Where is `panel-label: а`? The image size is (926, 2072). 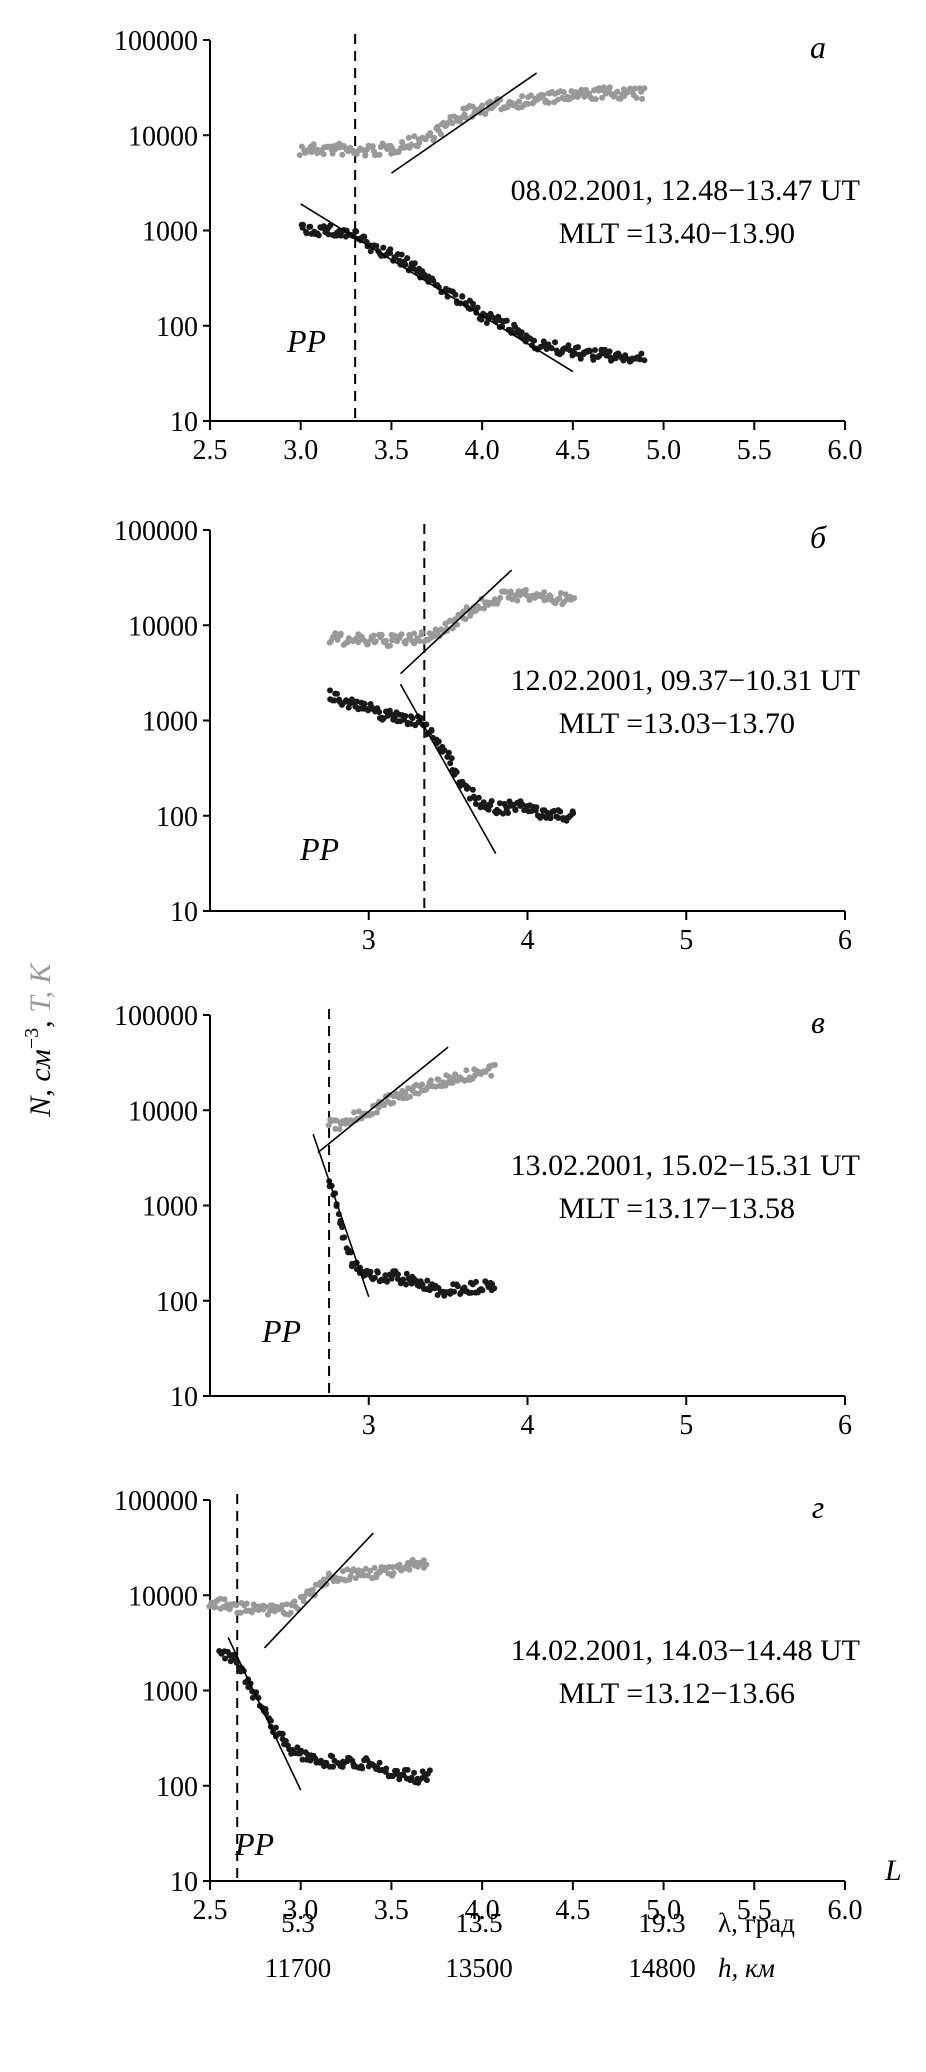
panel-label: а is located at coordinates (818, 47).